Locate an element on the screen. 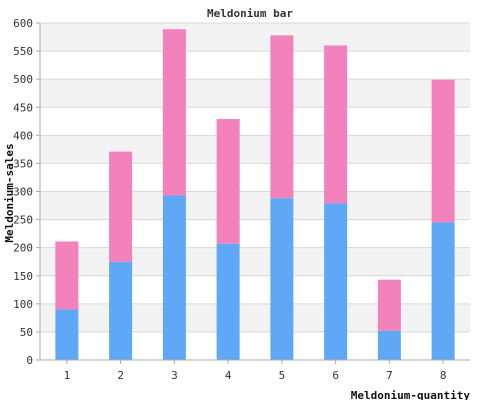 The height and width of the screenshot is (400, 500). x-axis-title: Meldonium-quantity is located at coordinates (411, 394).